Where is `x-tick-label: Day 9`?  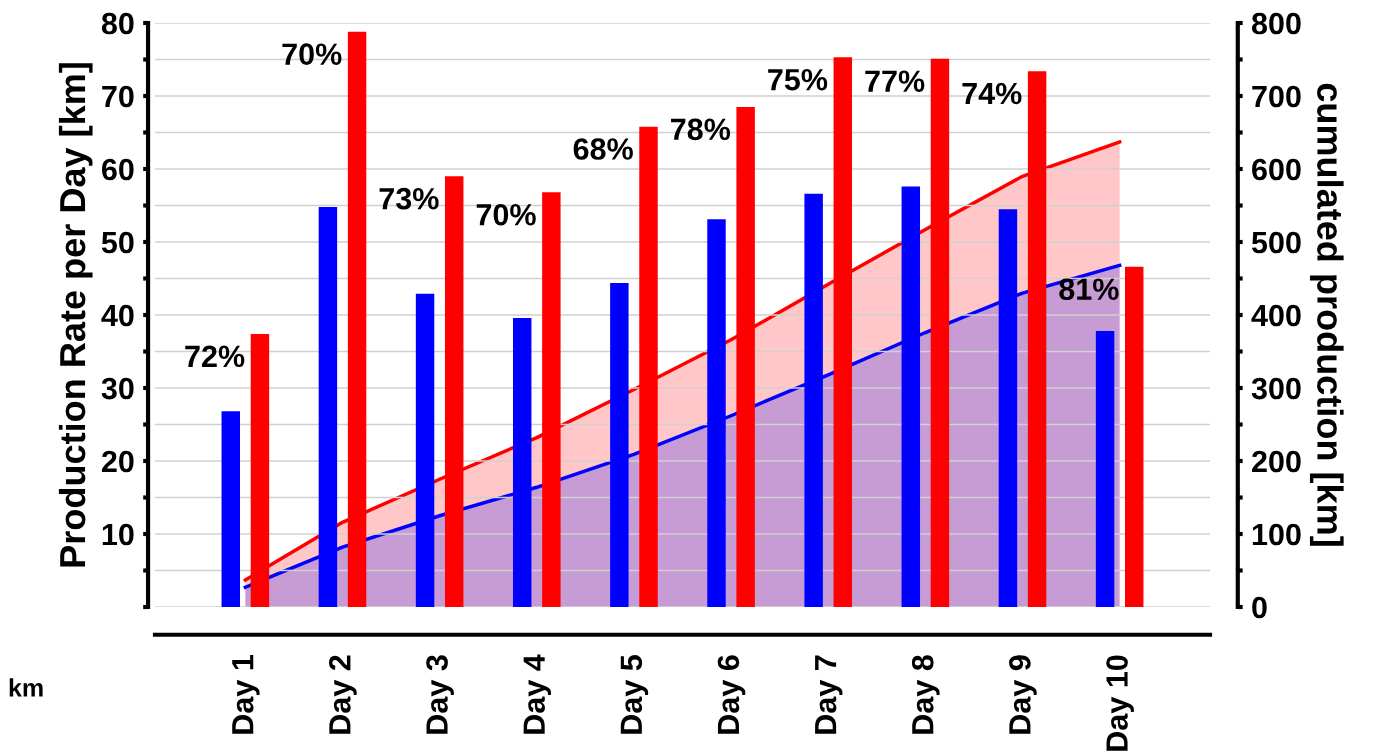 x-tick-label: Day 9 is located at coordinates (1023, 694).